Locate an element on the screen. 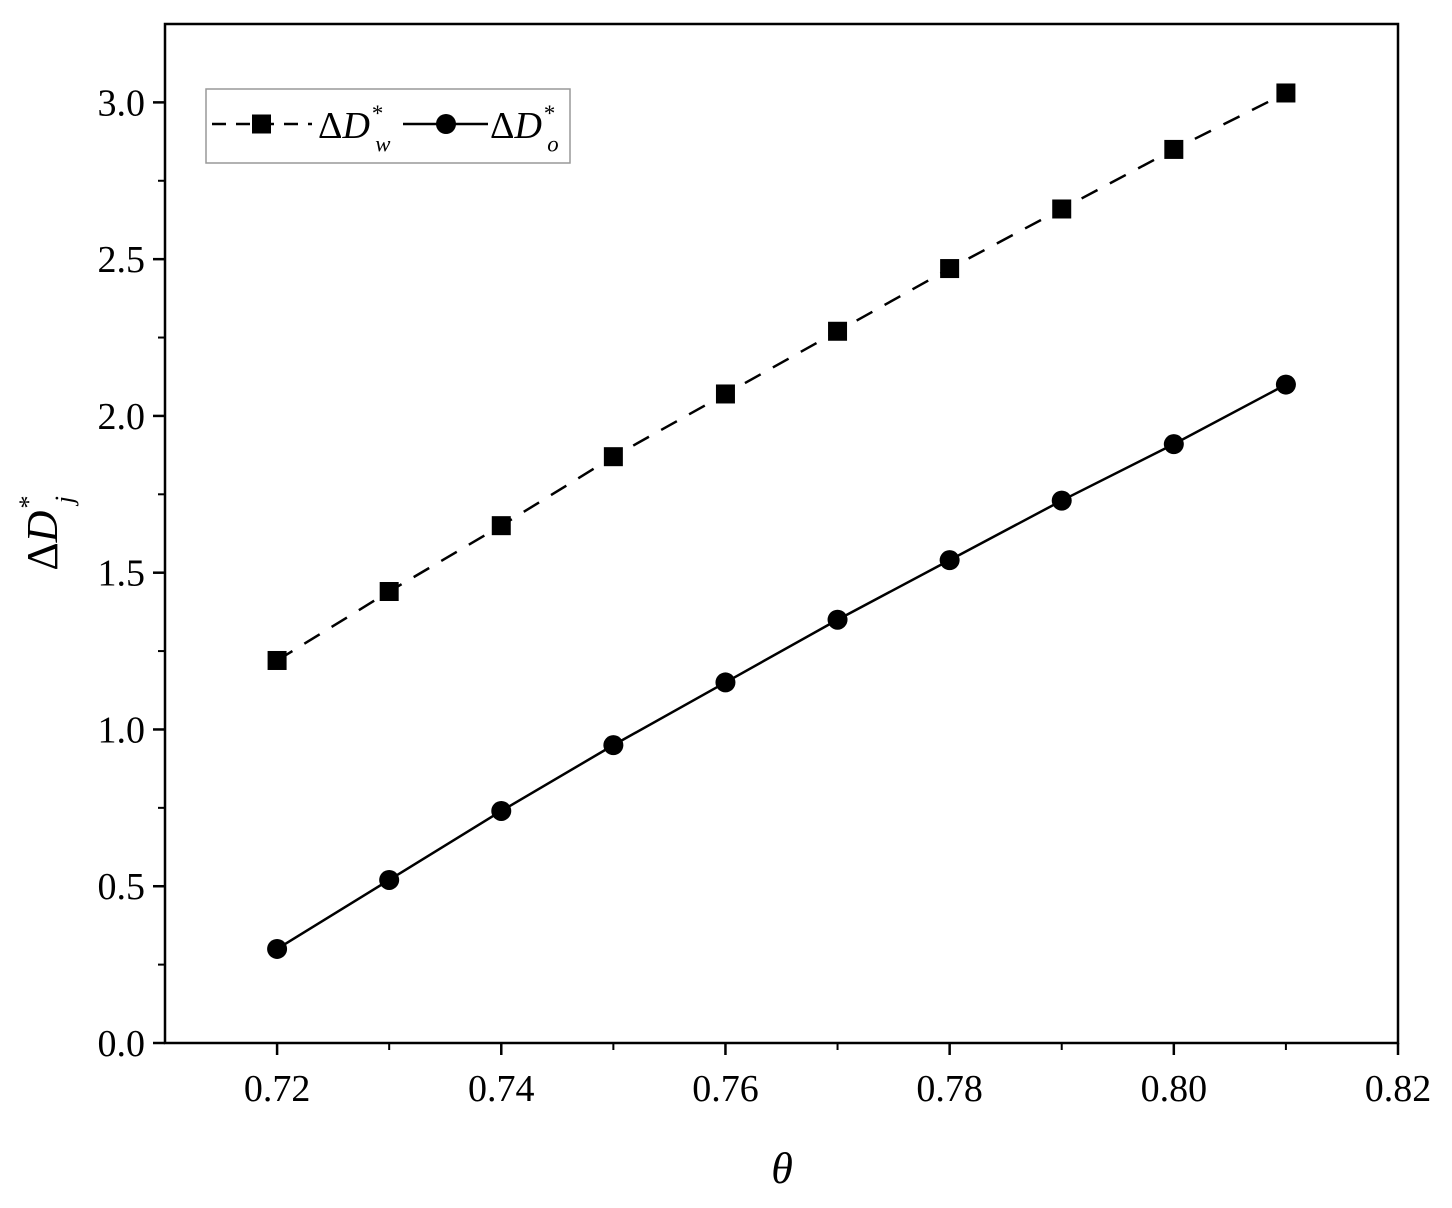  legend-marker-square is located at coordinates (261, 124).